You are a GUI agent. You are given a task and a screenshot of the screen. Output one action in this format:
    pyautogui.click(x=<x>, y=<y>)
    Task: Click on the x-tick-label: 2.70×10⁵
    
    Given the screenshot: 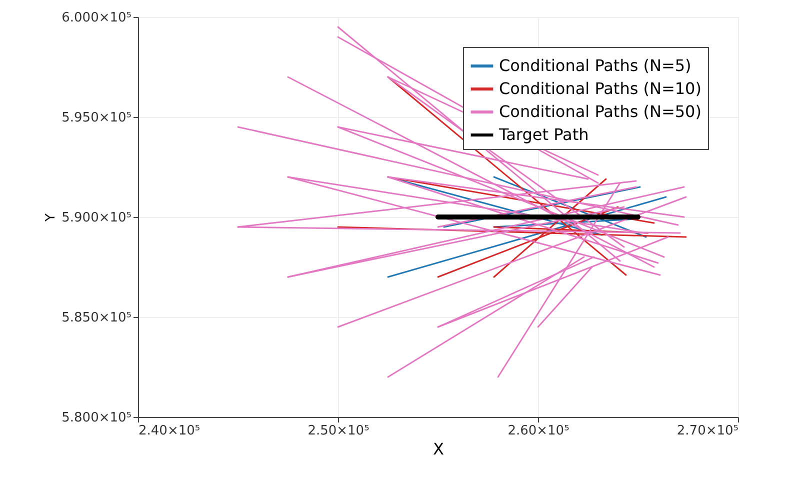 What is the action you would take?
    pyautogui.click(x=707, y=431)
    